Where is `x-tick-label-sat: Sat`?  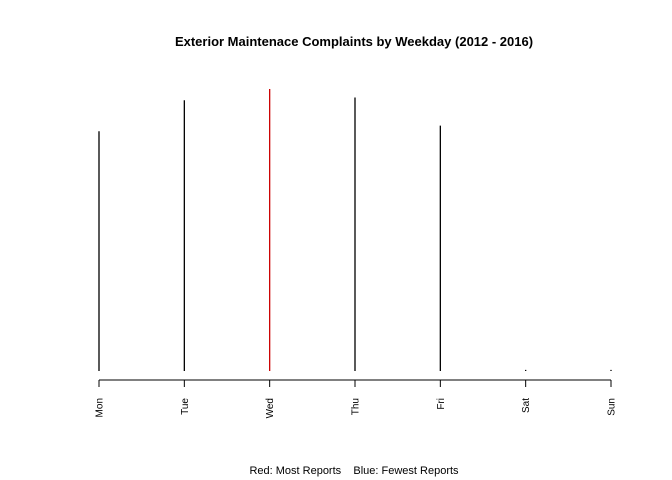 x-tick-label-sat: Sat is located at coordinates (526, 405).